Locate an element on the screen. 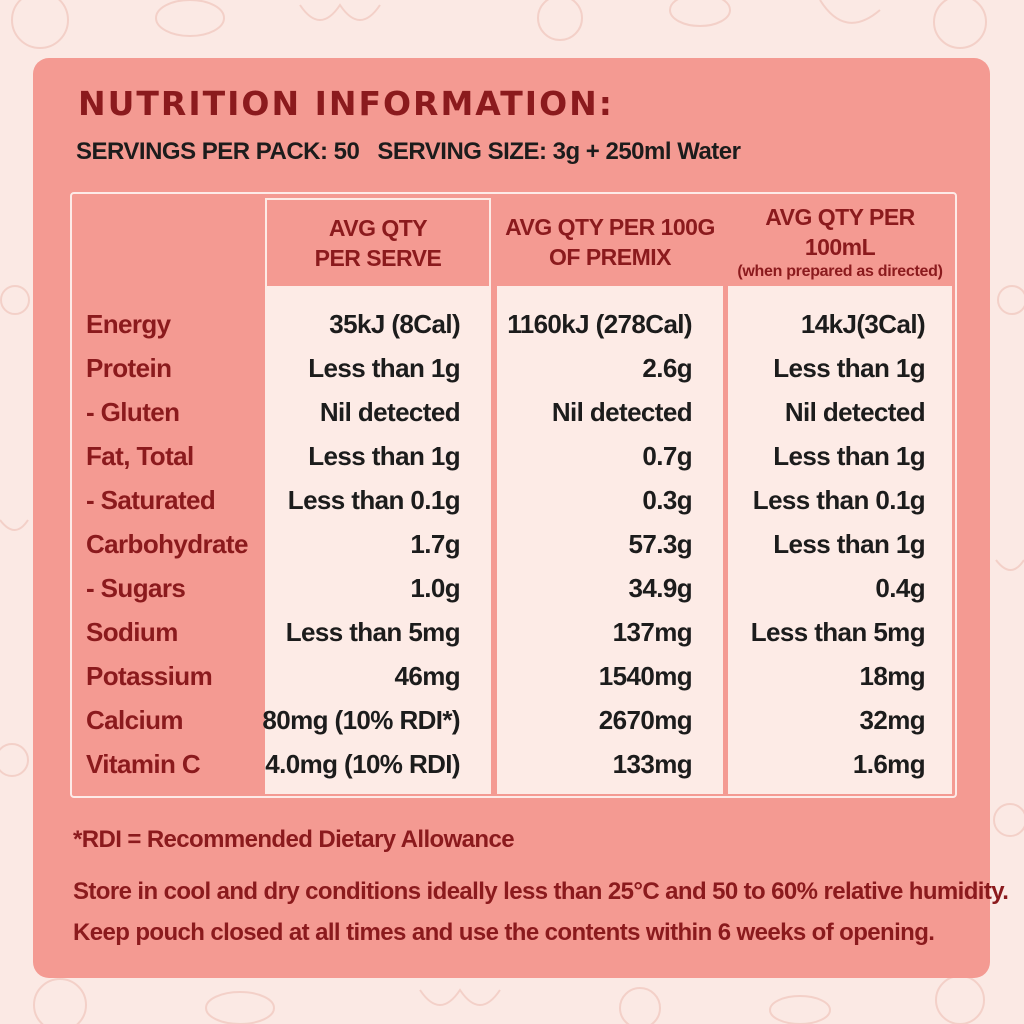 This screenshot has width=1024, height=1024. value-per-100g: 1160kJ (278Cal) is located at coordinates (599, 324).